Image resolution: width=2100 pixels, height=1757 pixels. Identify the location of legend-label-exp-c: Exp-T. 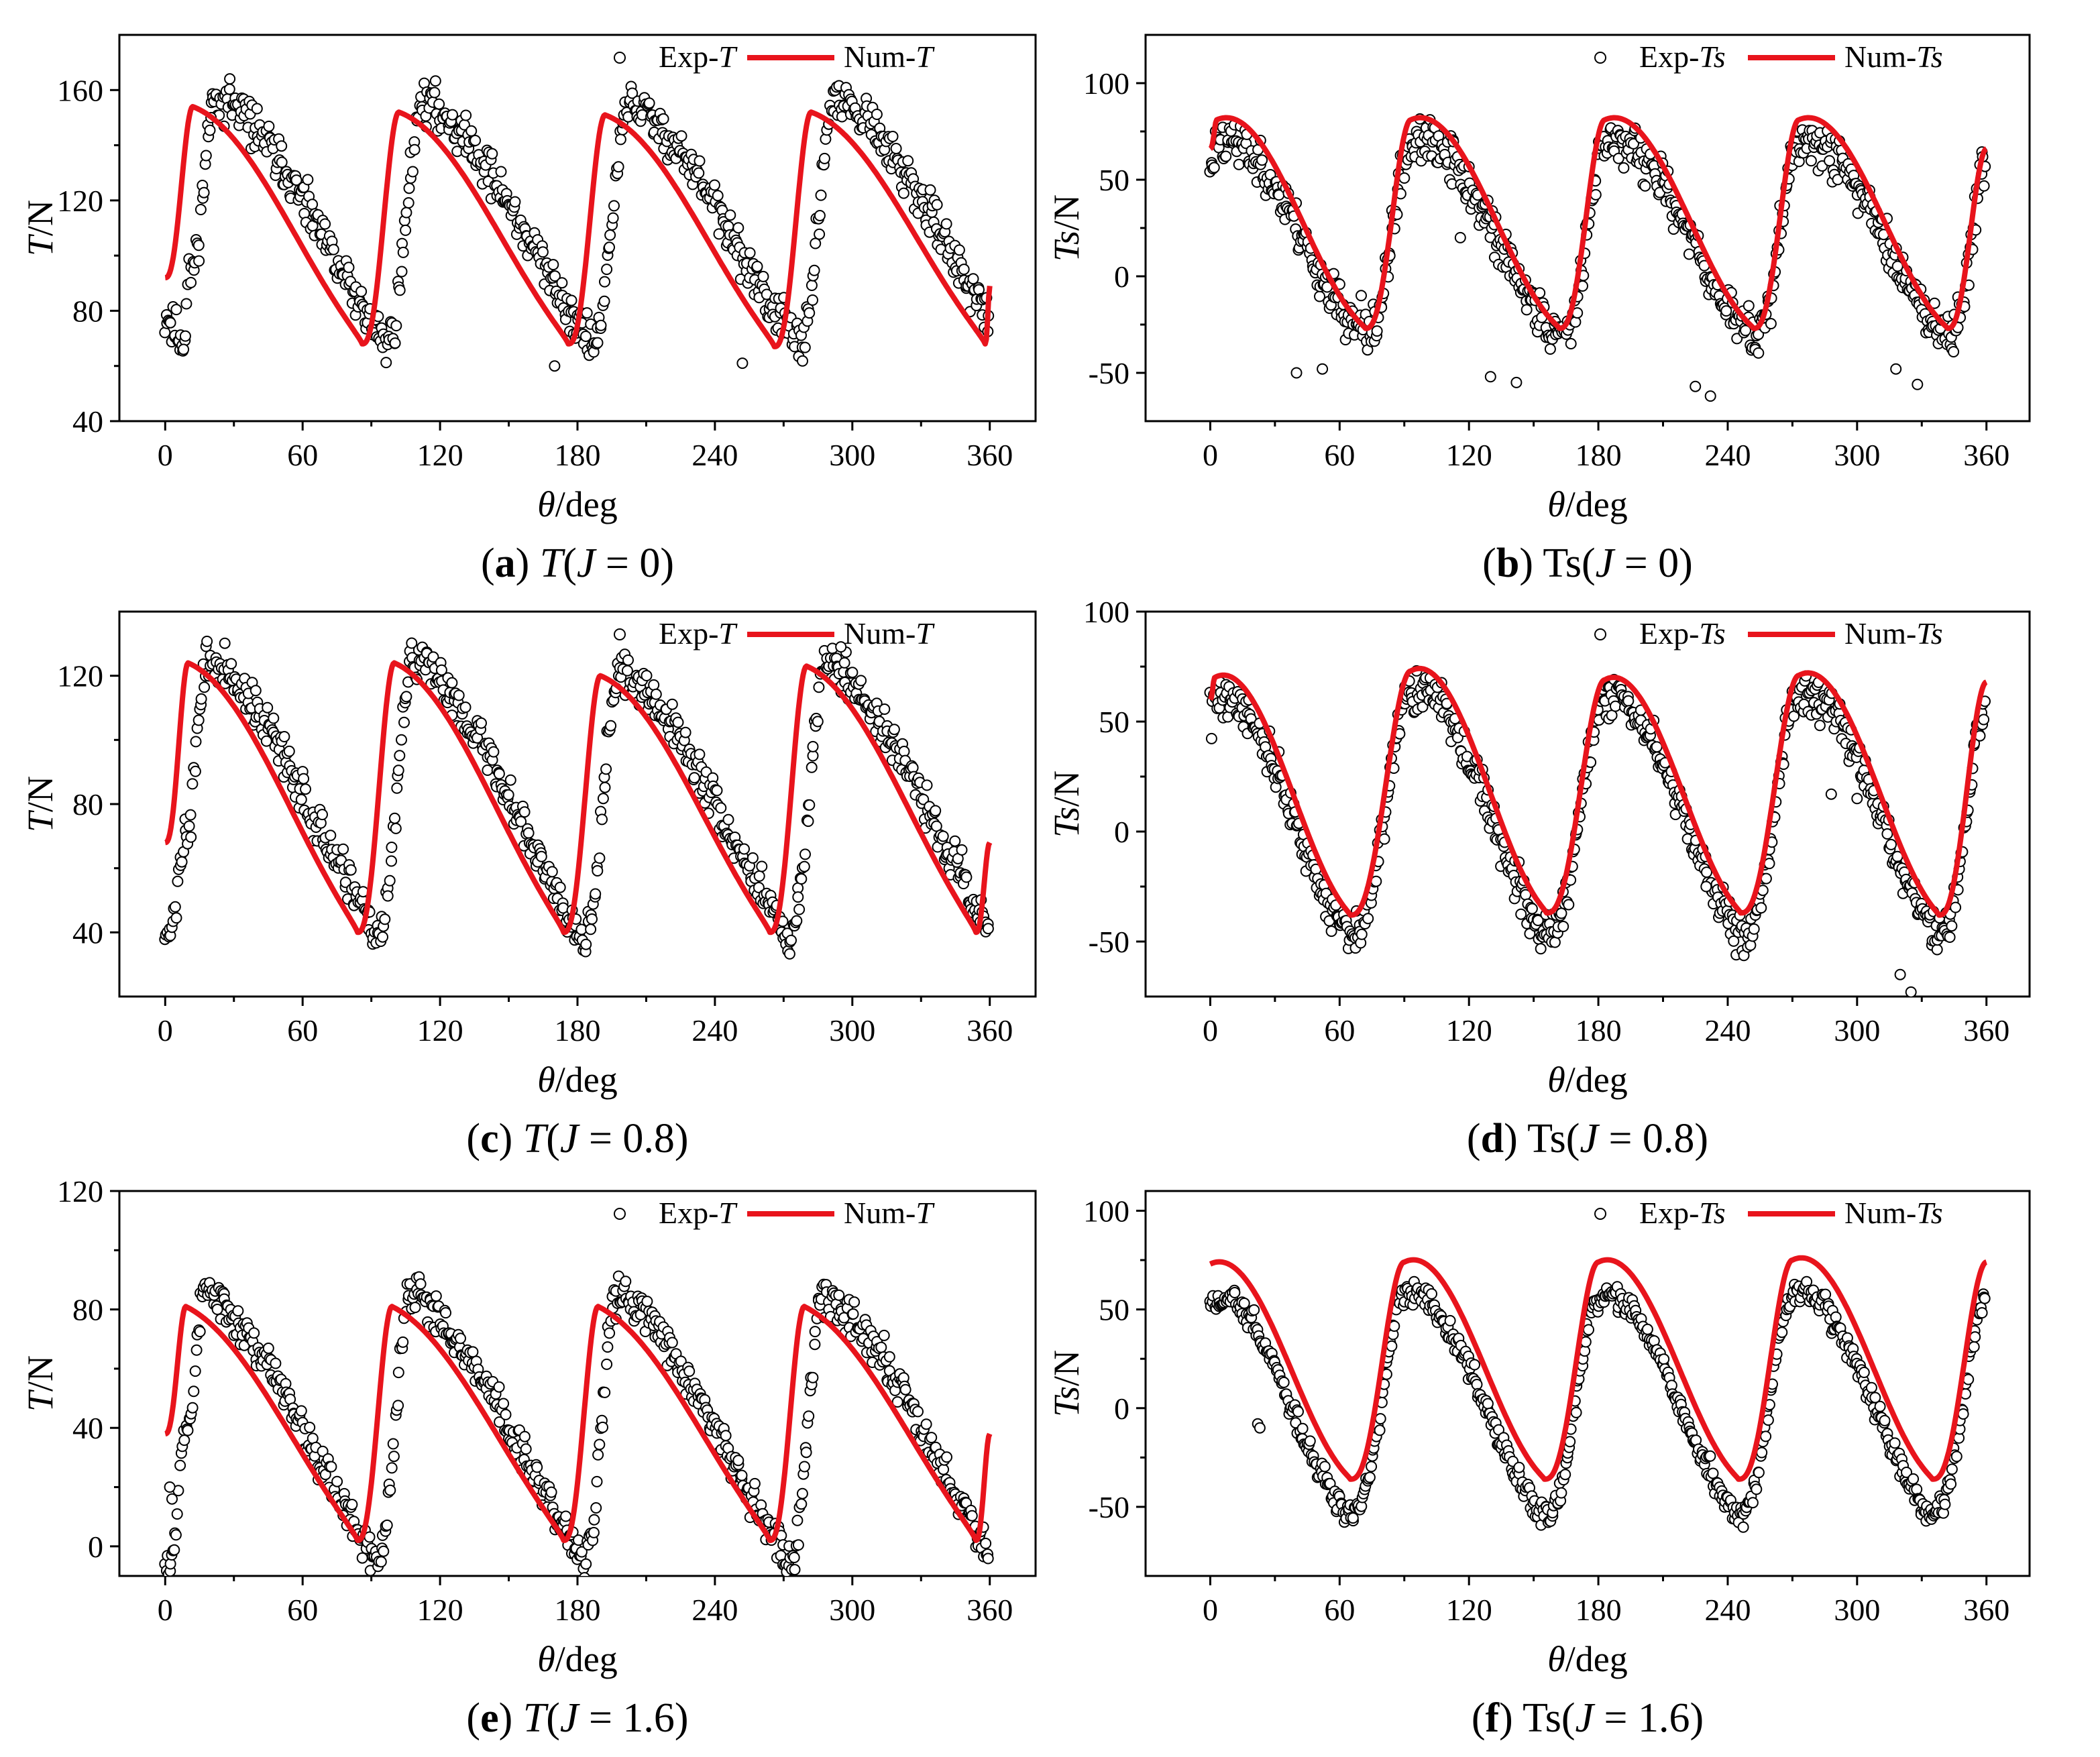
(698, 633).